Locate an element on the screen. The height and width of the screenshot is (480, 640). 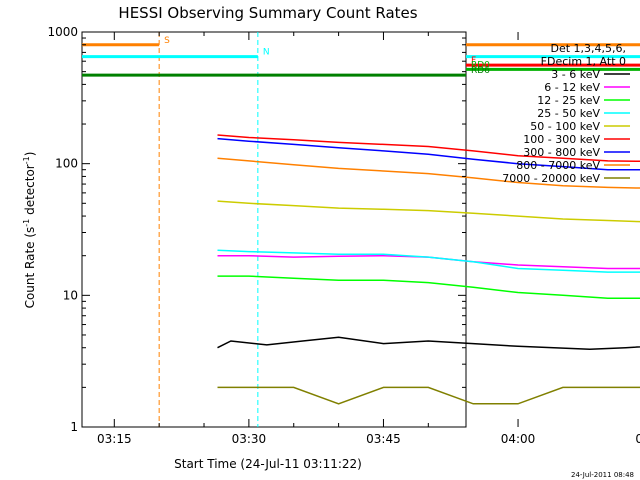
x-tick-label: 04:00 is located at coordinates (518, 439).